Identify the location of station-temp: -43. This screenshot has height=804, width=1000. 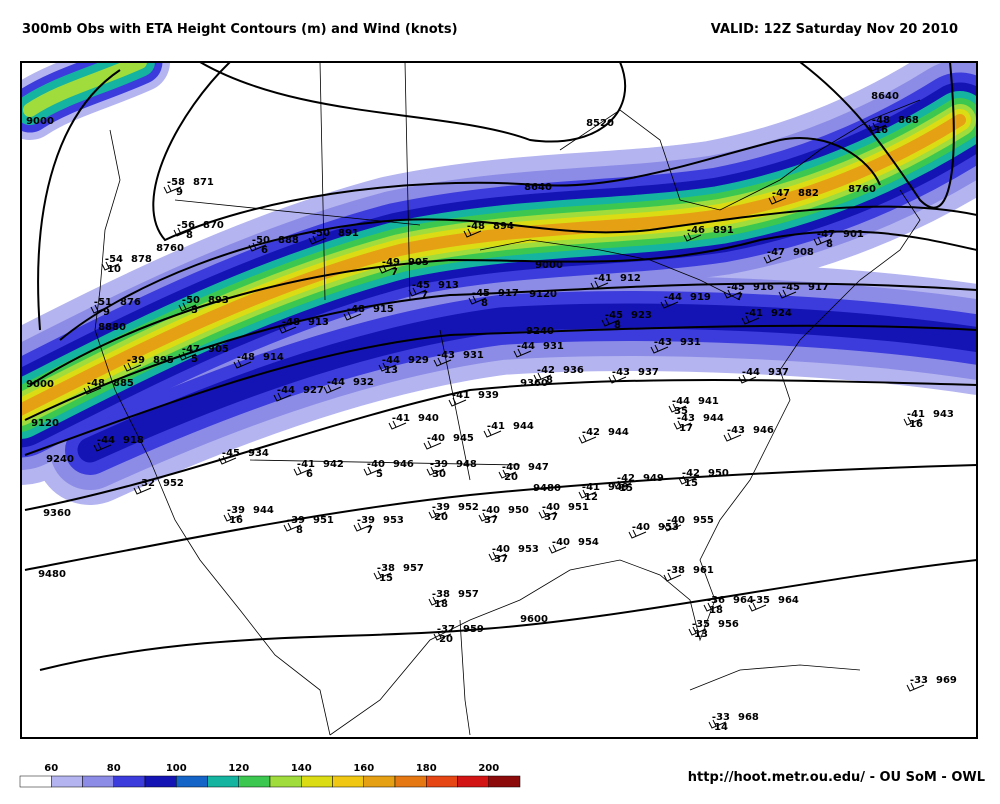
(686, 418).